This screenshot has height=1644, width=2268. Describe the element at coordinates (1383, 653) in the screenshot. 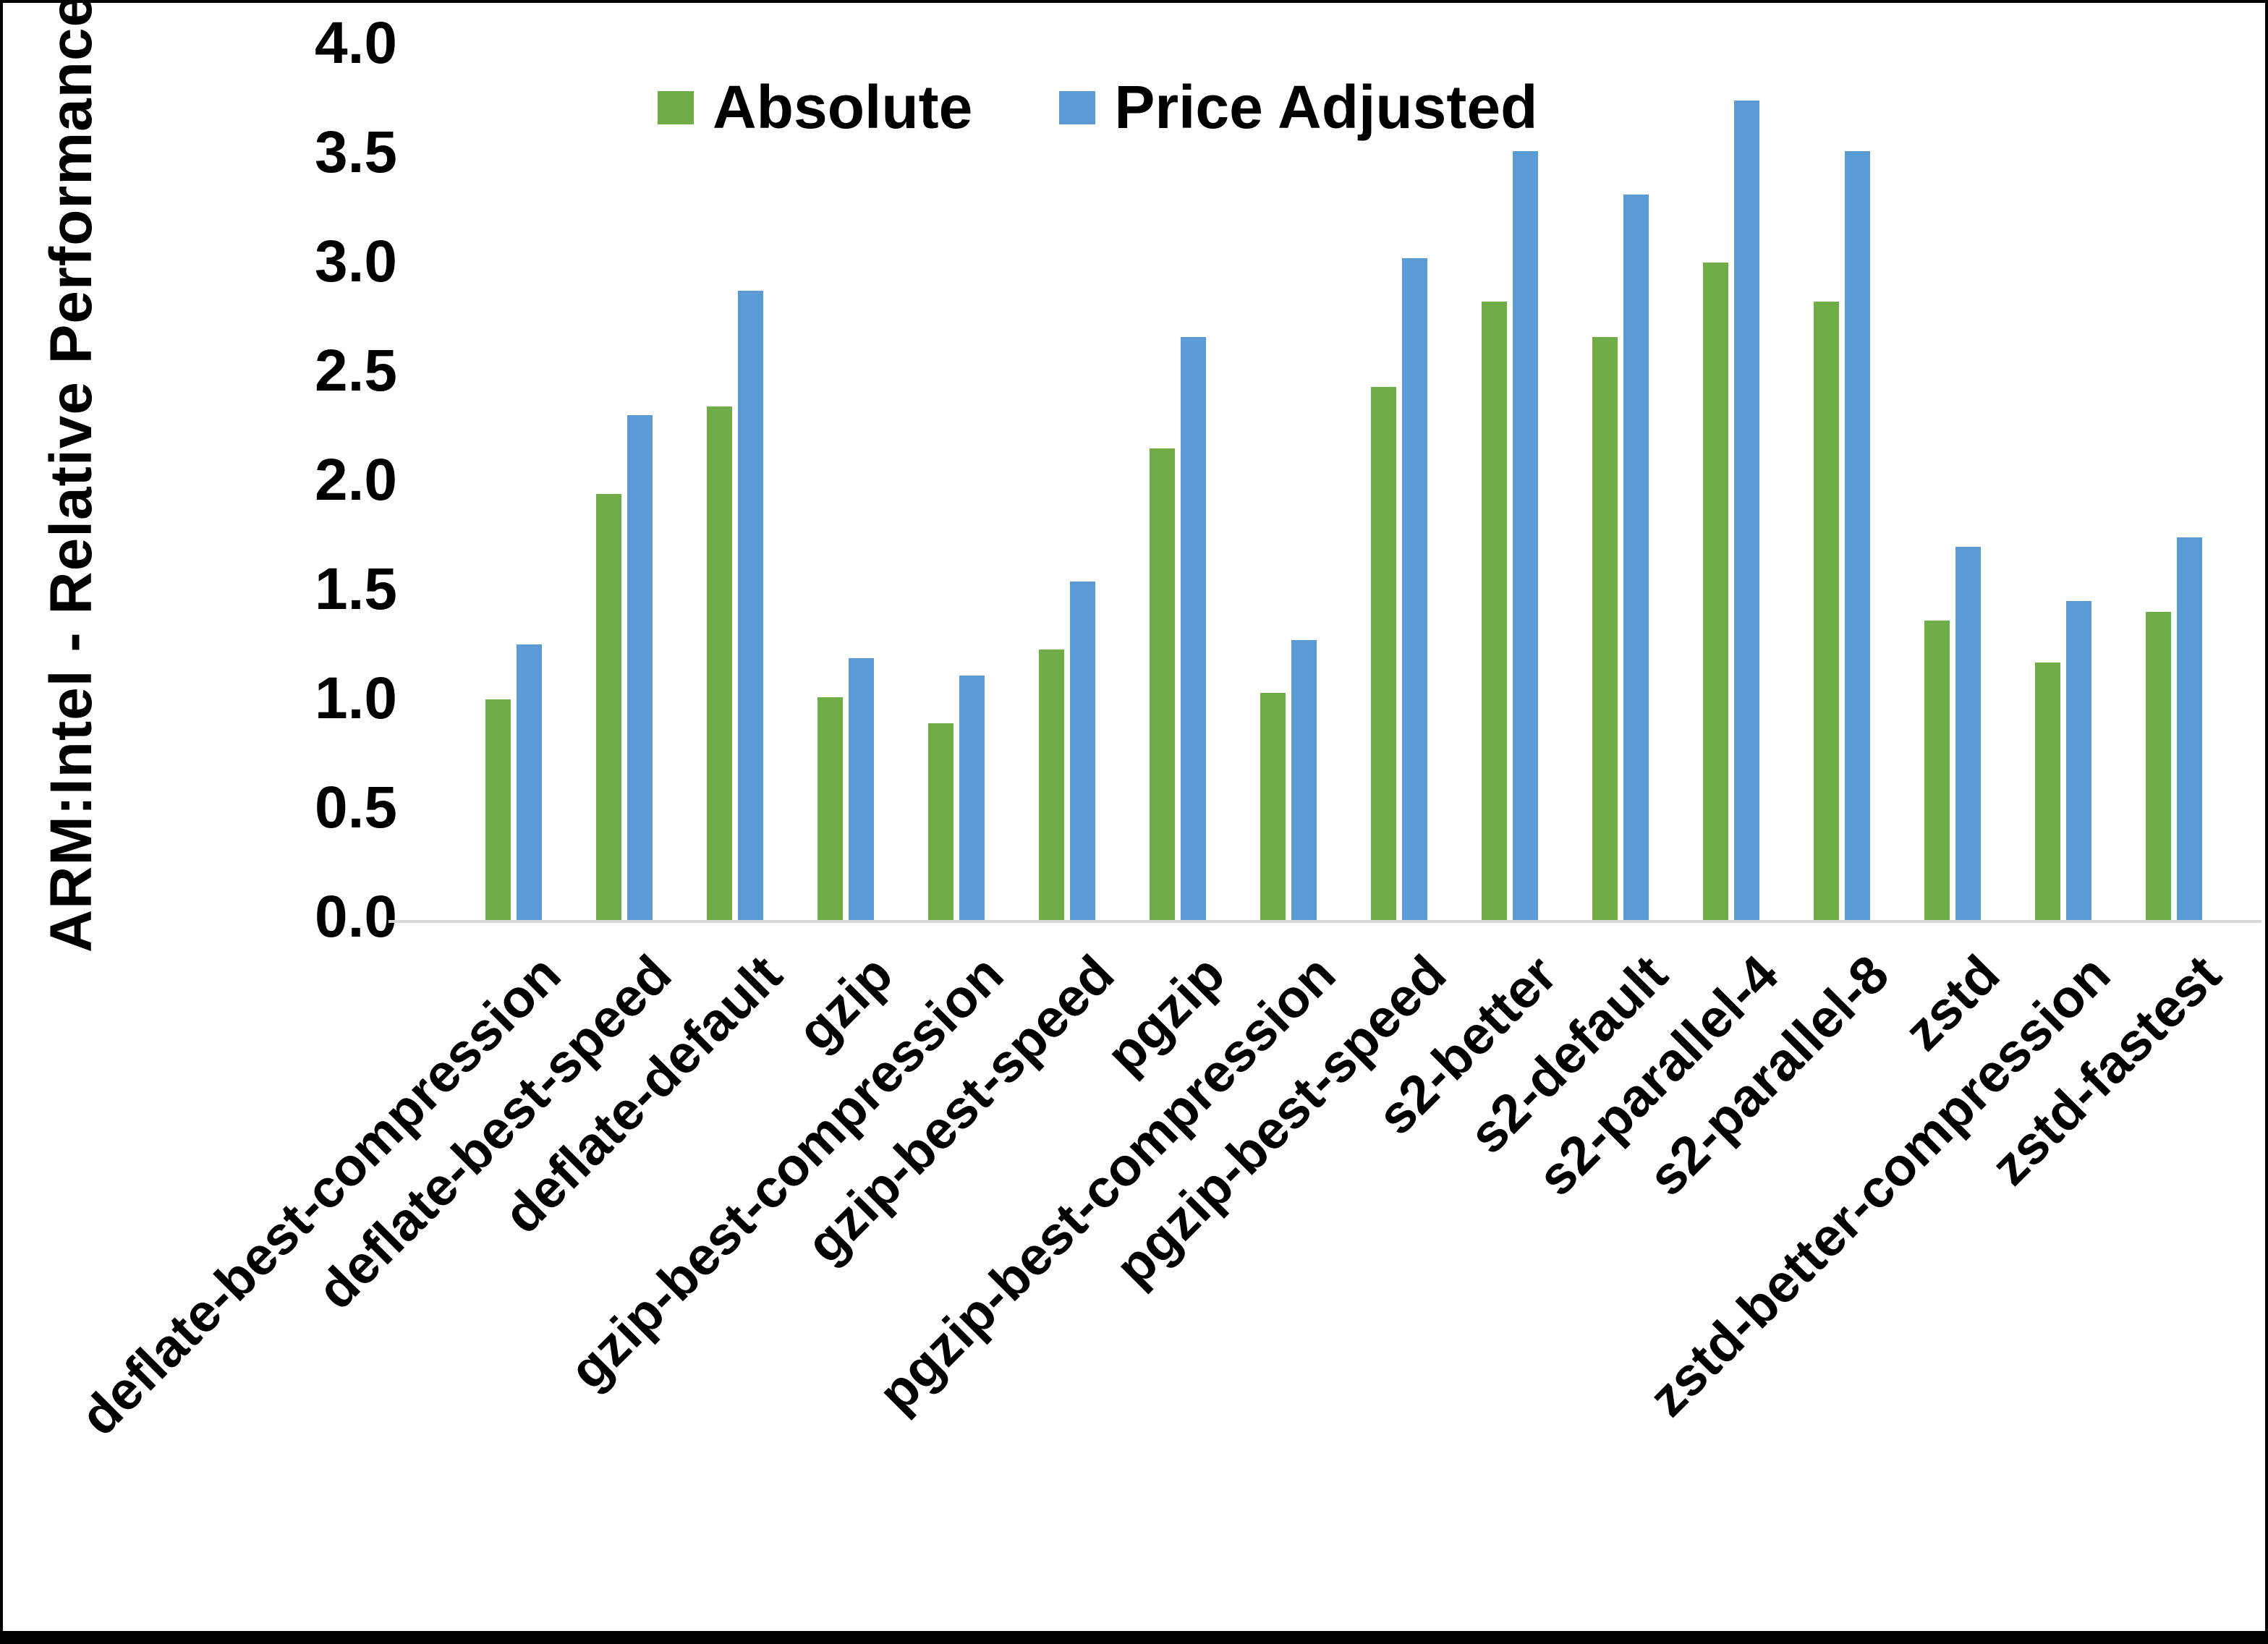

I see `bar-absolute-pgzip-best-speed` at that location.